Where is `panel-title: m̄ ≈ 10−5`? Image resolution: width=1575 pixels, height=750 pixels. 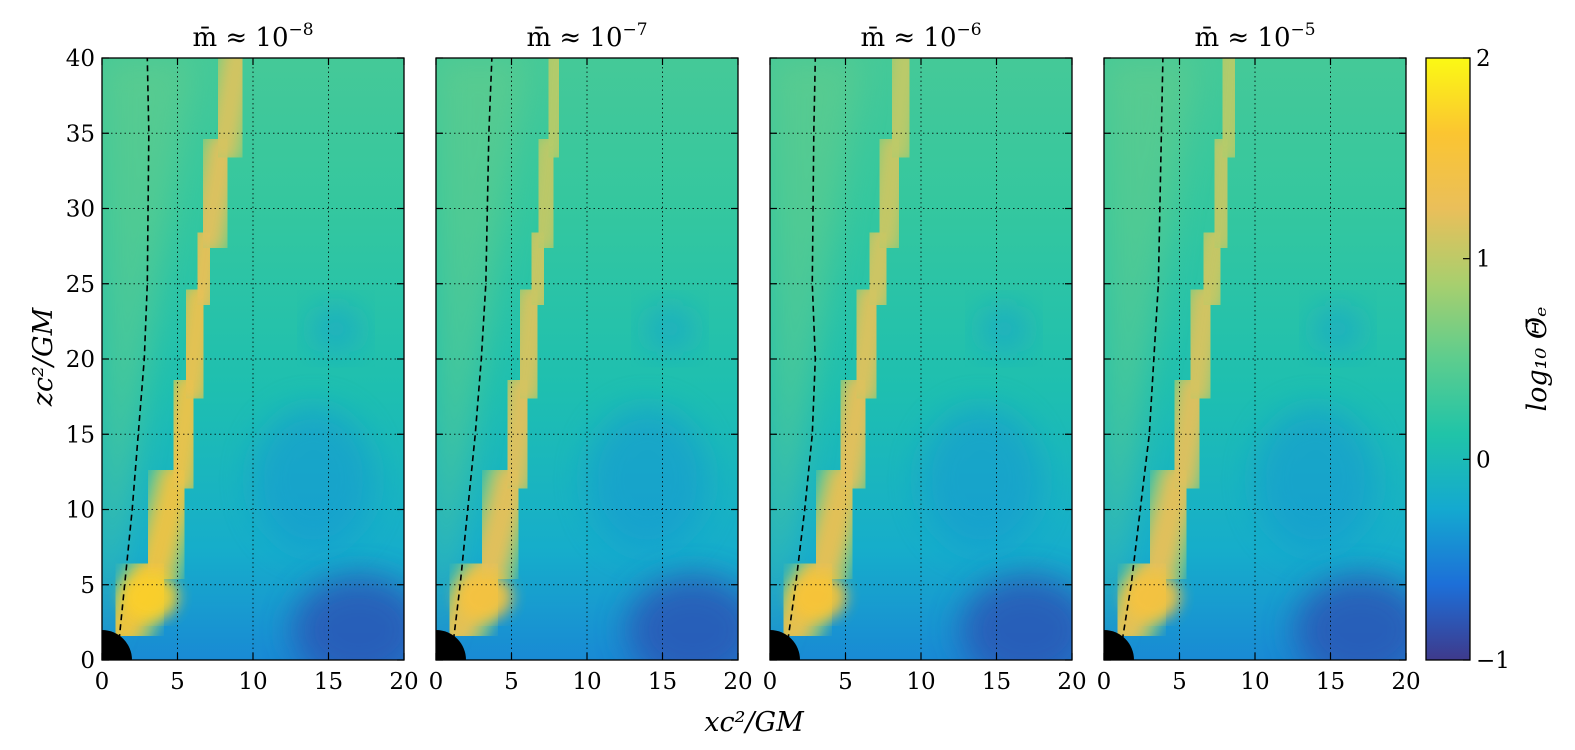 panel-title: m̄ ≈ 10−5 is located at coordinates (1254, 36).